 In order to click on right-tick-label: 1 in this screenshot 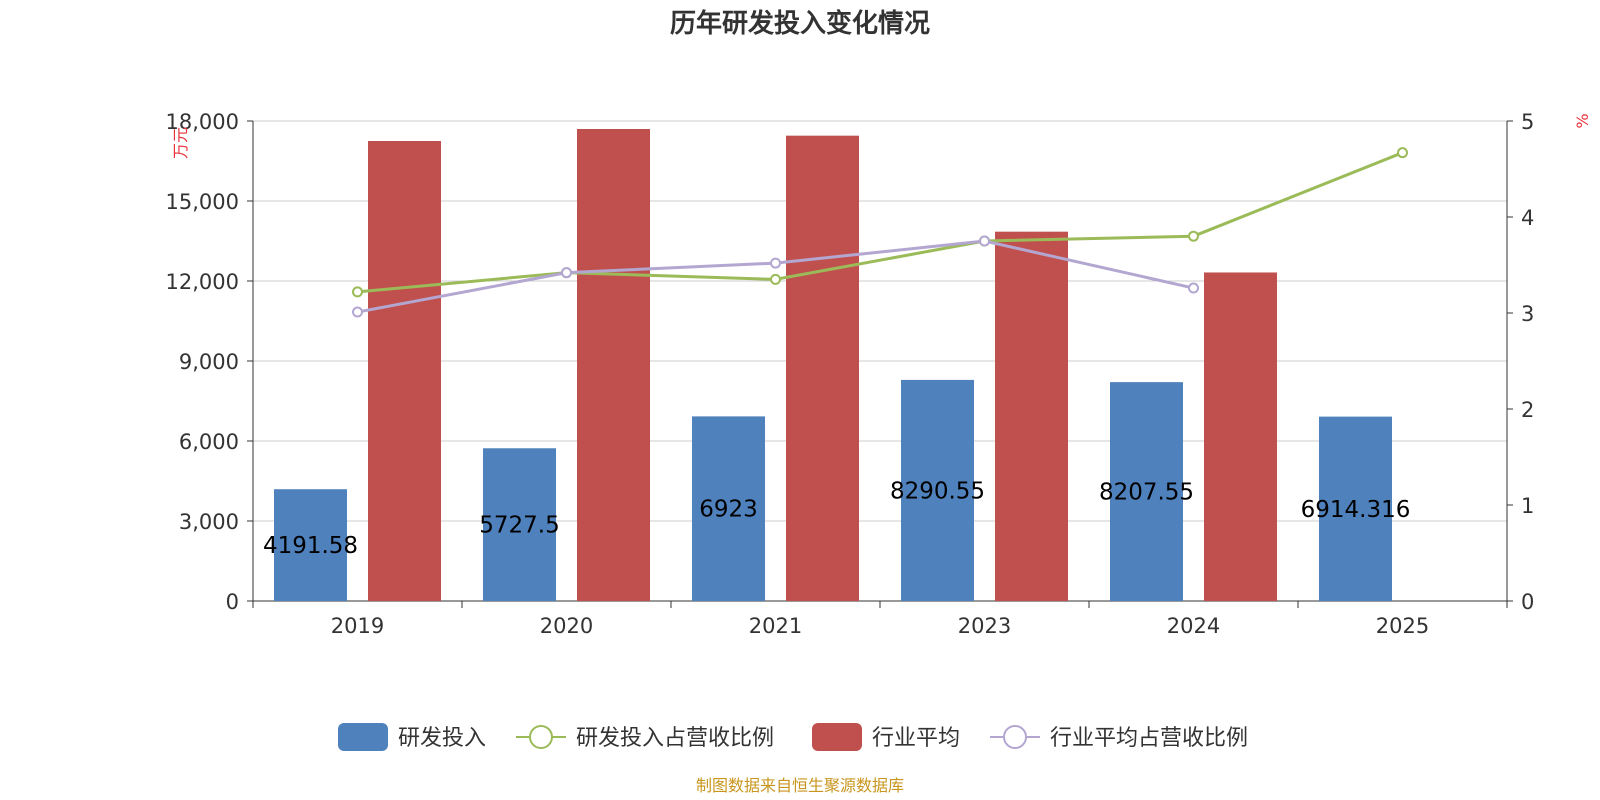, I will do `click(1527, 506)`.